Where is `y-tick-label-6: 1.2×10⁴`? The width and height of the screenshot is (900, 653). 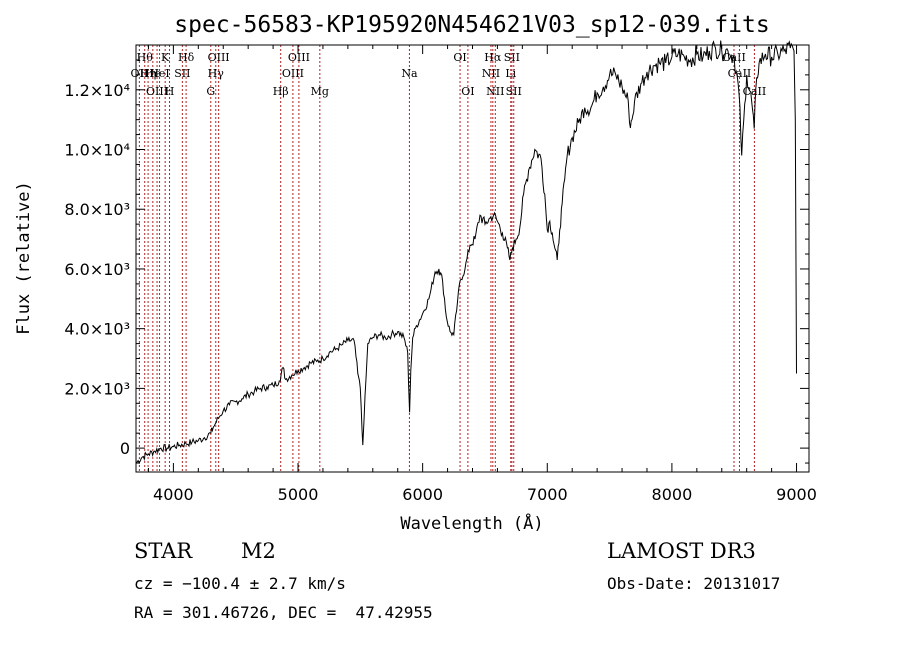 y-tick-label-6: 1.2×10⁴ is located at coordinates (97, 90).